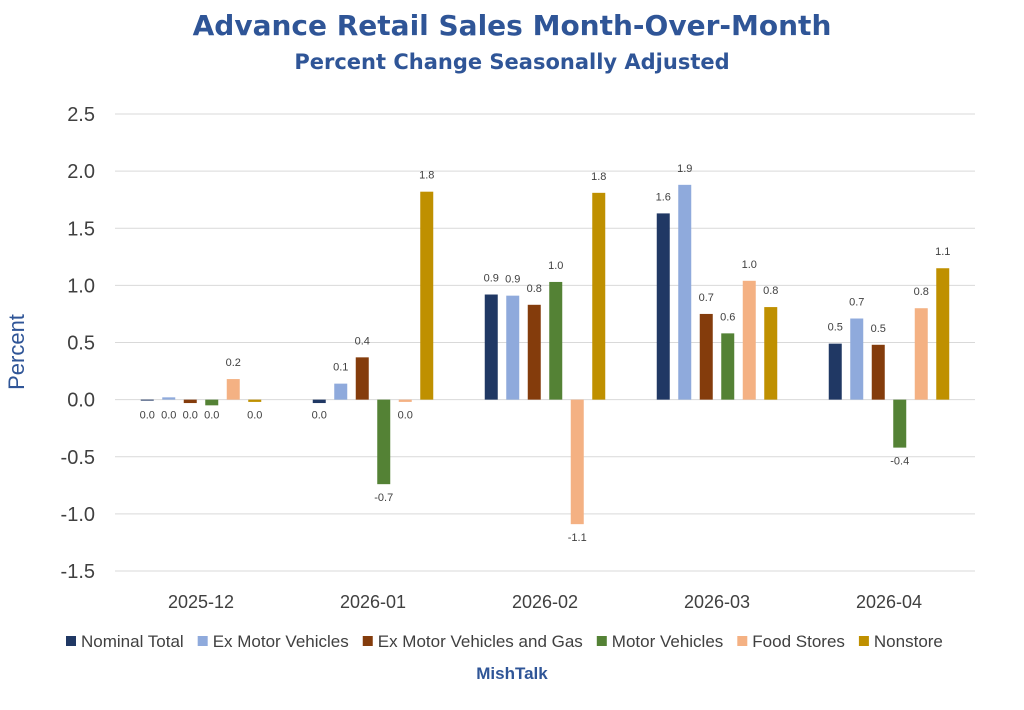 The width and height of the screenshot is (1024, 710). I want to click on data-label: 0.4, so click(362, 341).